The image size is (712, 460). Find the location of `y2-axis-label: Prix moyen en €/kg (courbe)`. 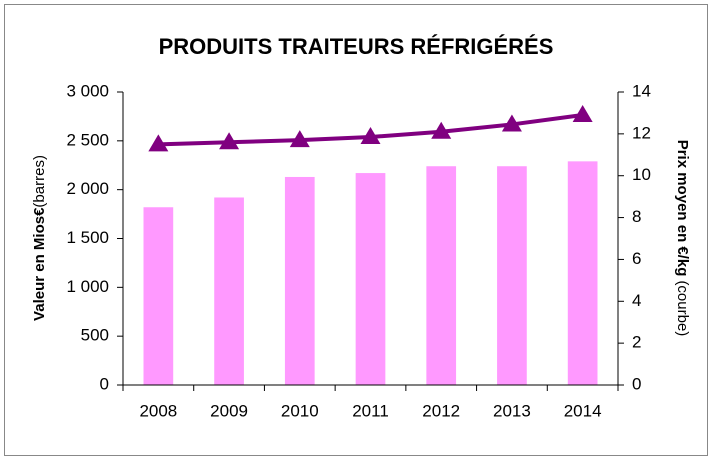

y2-axis-label: Prix moyen en €/kg (courbe) is located at coordinates (682, 238).